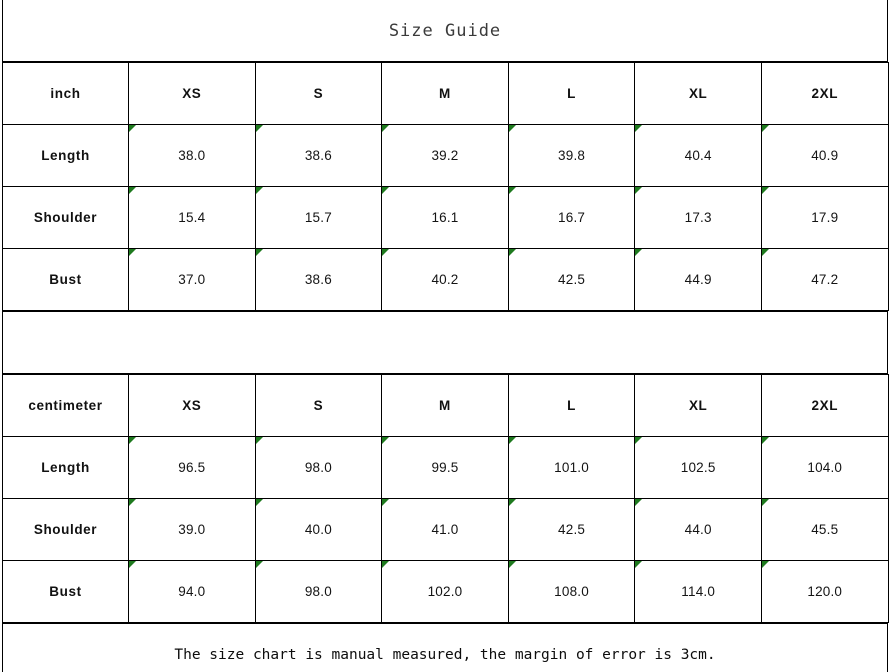 The image size is (890, 672). Describe the element at coordinates (318, 155) in the screenshot. I see `cell-inch-length-s: 38.6` at that location.